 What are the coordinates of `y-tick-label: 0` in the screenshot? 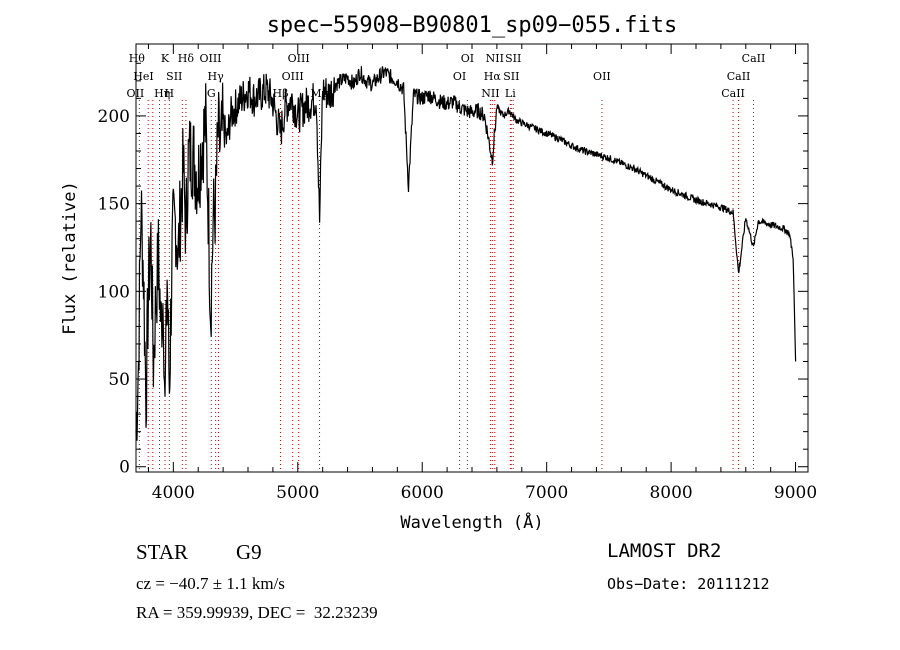 It's located at (124, 468).